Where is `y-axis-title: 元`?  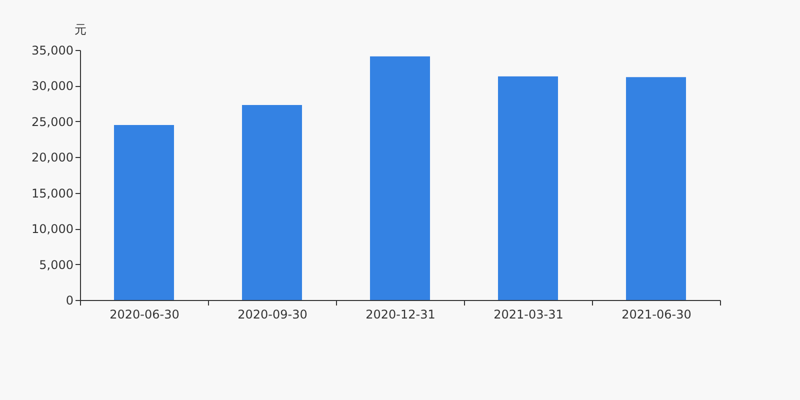
y-axis-title: 元 is located at coordinates (80, 29).